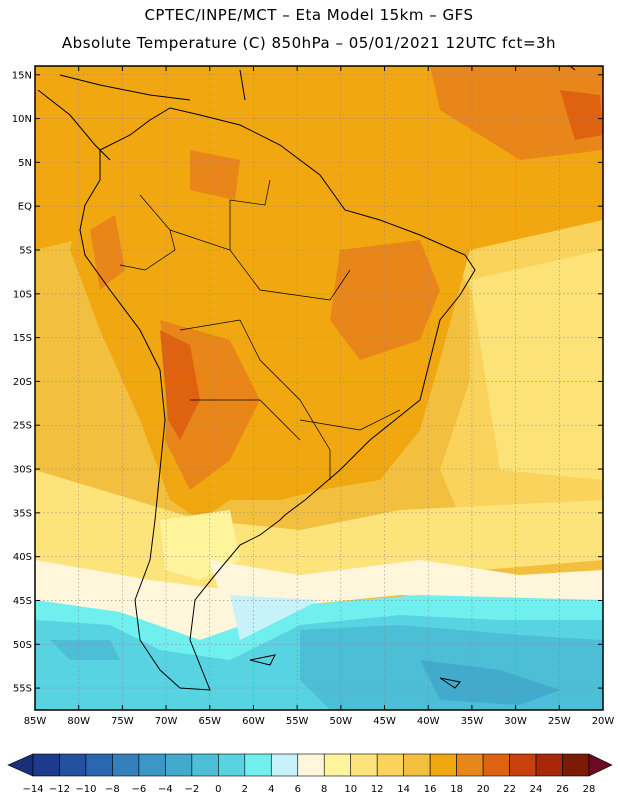 This screenshot has width=618, height=800. What do you see at coordinates (25, 207) in the screenshot?
I see `lat-label: EQ` at bounding box center [25, 207].